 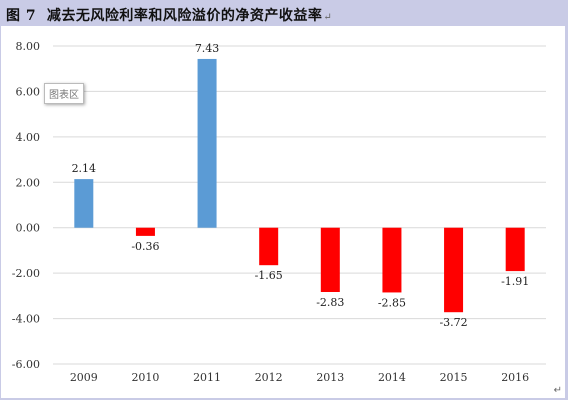 I want to click on data-label: -1.91, so click(x=515, y=281).